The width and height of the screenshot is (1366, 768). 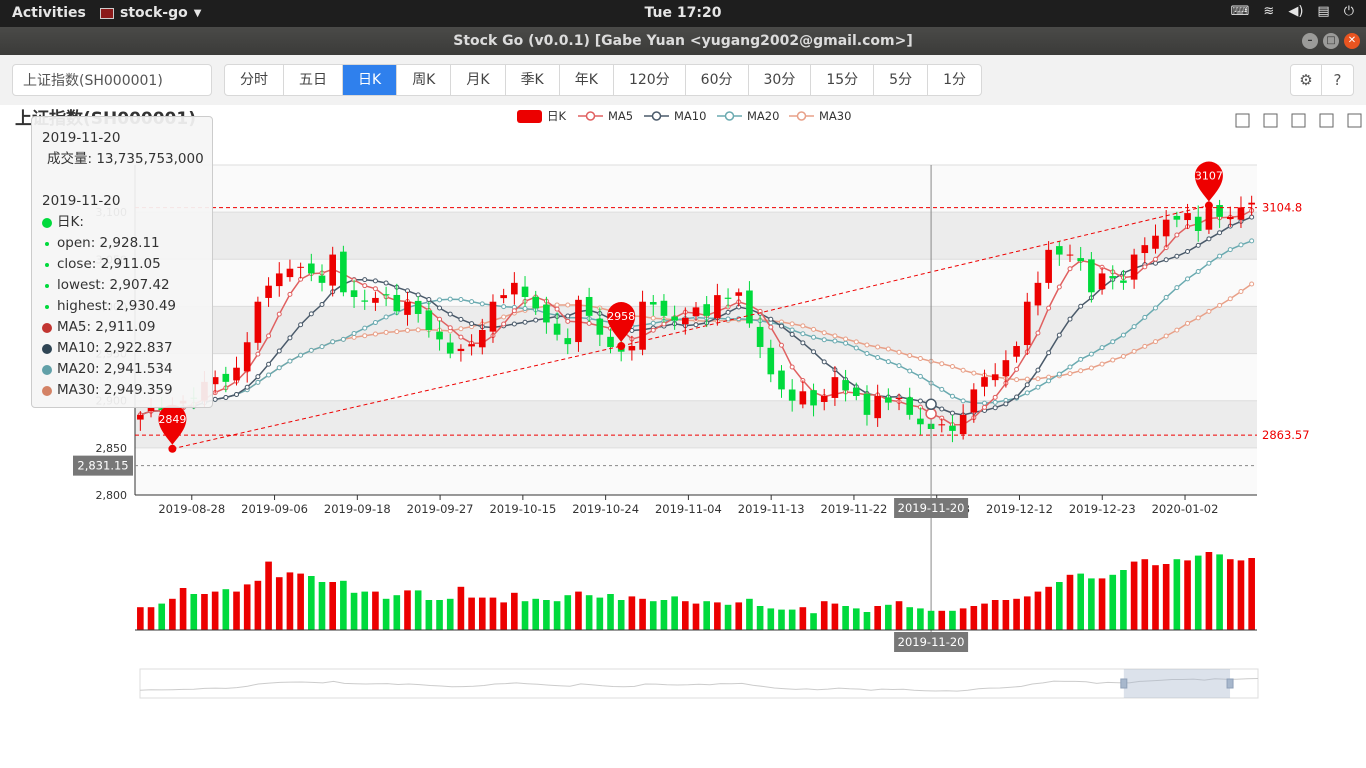 I want to click on tooltip-highest: highest: 2,930.49, so click(x=117, y=306).